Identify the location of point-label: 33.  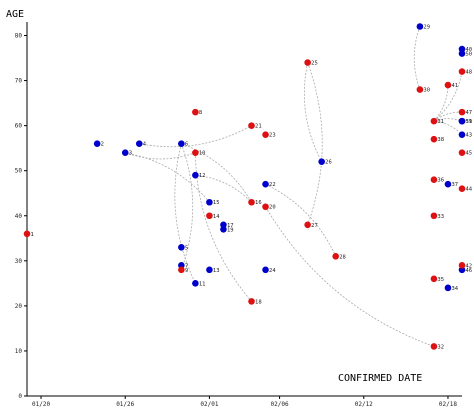
(440, 217).